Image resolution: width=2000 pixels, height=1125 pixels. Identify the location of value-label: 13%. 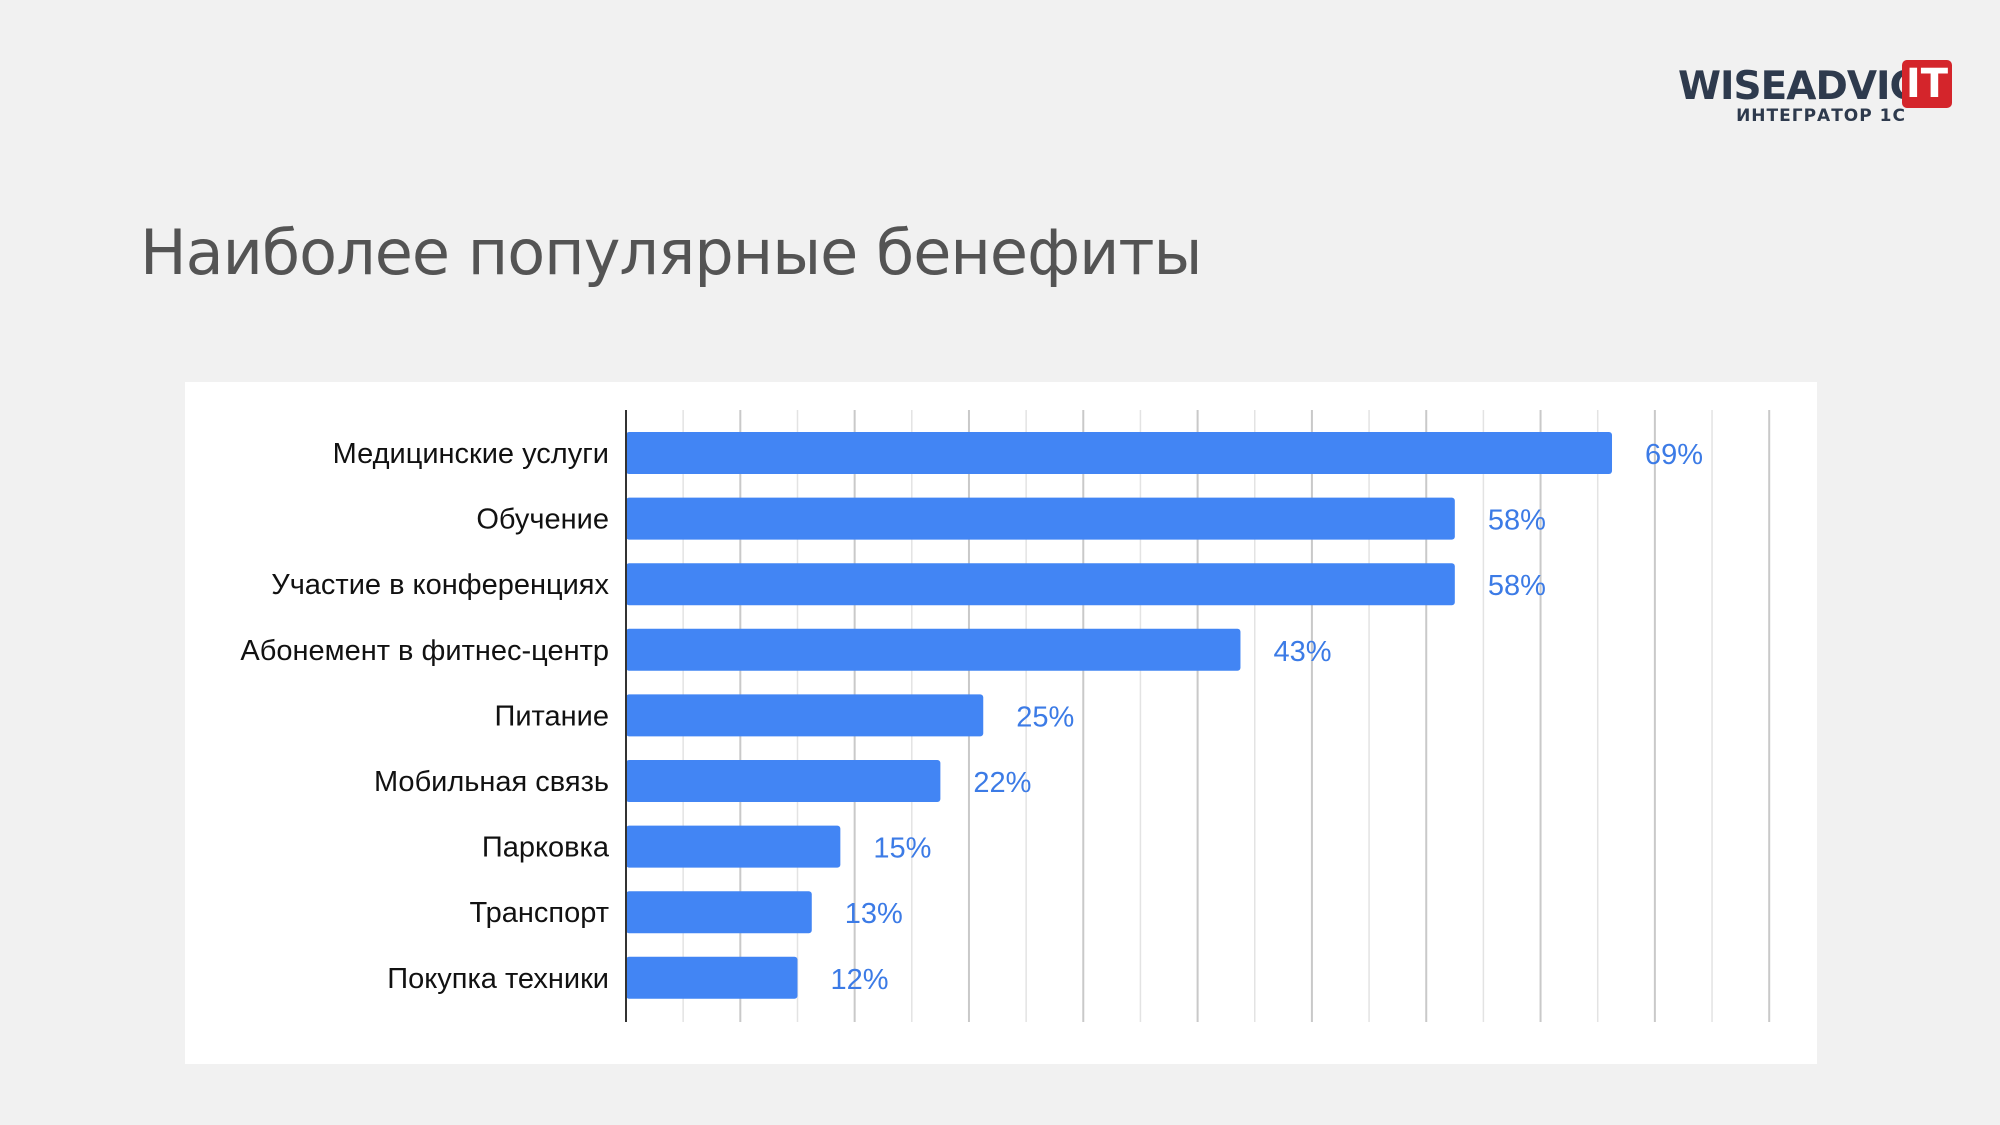
(874, 914).